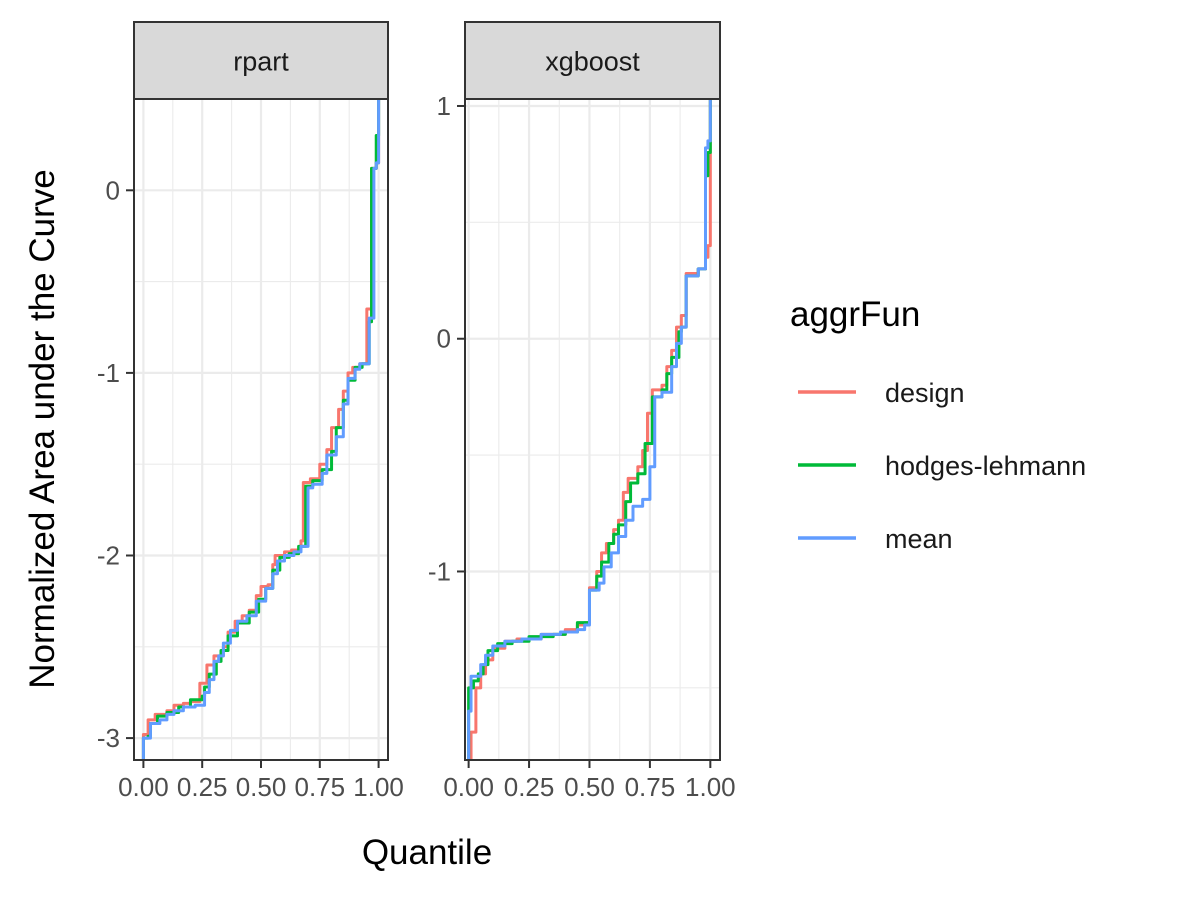  Describe the element at coordinates (108, 738) in the screenshot. I see `y-tick-label: -3` at that location.